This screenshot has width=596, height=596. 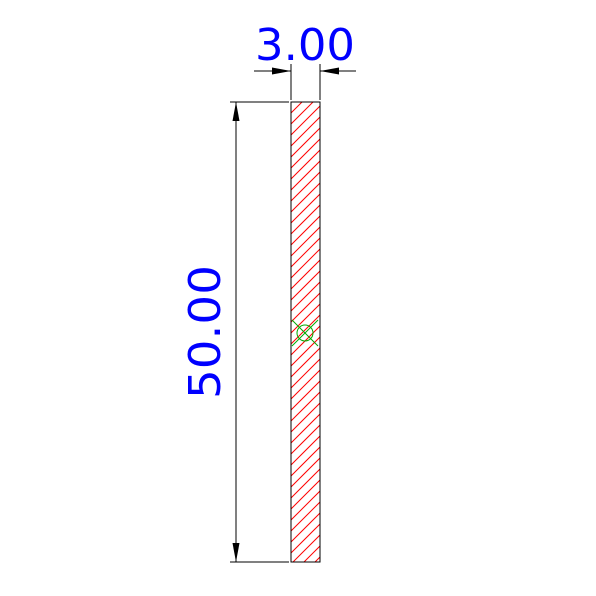 I want to click on width-dimension-label: 3.00, so click(x=305, y=45).